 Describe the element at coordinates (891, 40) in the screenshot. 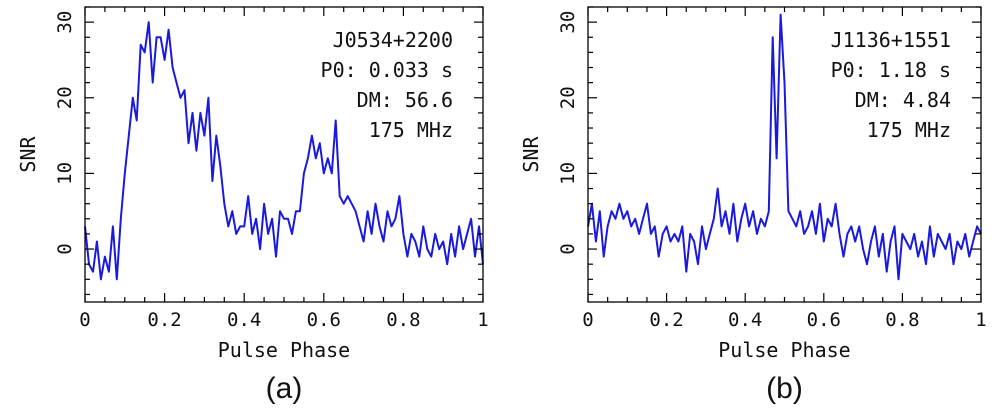

I see `annotation-text: J1136+1551` at that location.